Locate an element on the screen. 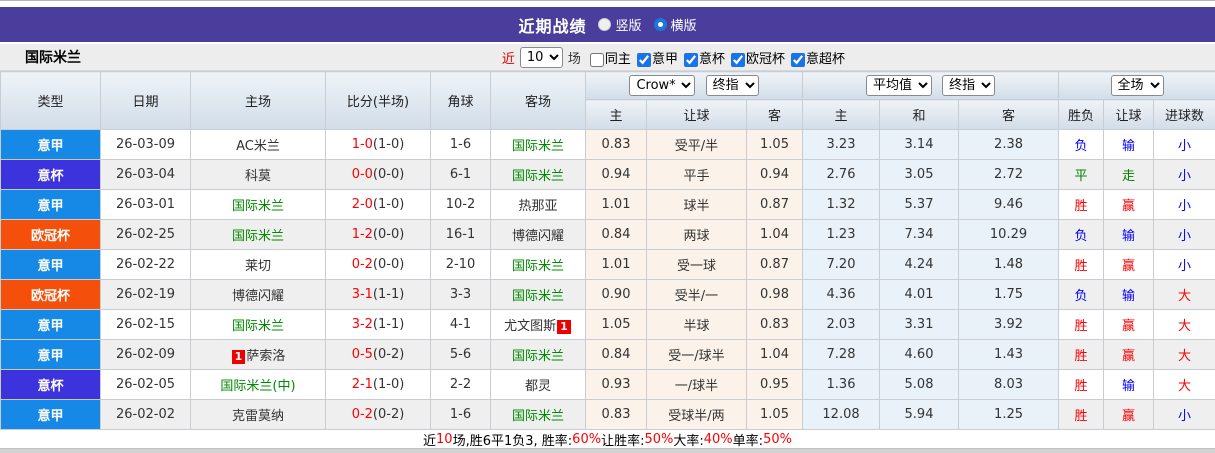 The height and width of the screenshot is (453, 1215). filter-bar: 国际米兰 近 10 场 同主 意甲 意杯 欧冠杯 意超杯 is located at coordinates (607, 57).